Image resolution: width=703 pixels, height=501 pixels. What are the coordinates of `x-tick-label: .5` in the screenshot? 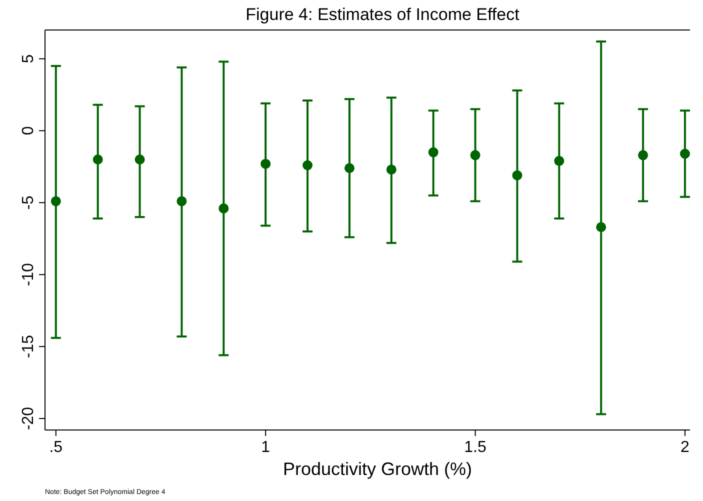 It's located at (56, 447).